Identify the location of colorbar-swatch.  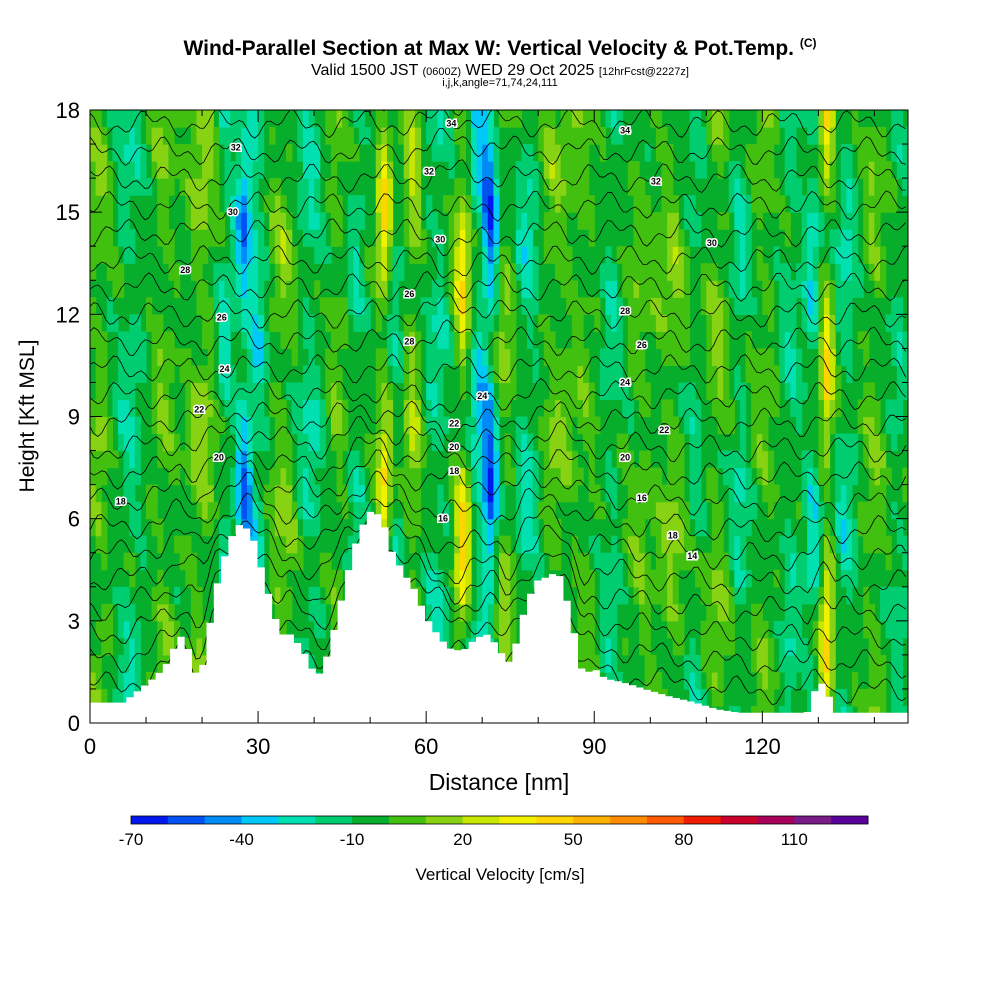
(813, 820).